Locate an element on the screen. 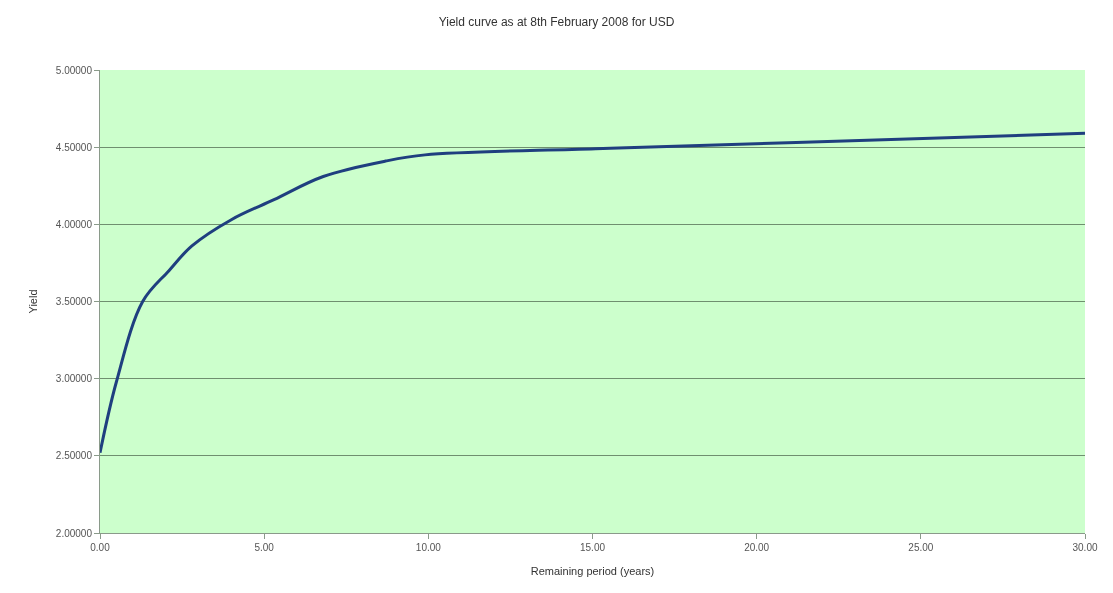 This screenshot has width=1113, height=593. y-tick-label: 2.50000 is located at coordinates (74, 456).